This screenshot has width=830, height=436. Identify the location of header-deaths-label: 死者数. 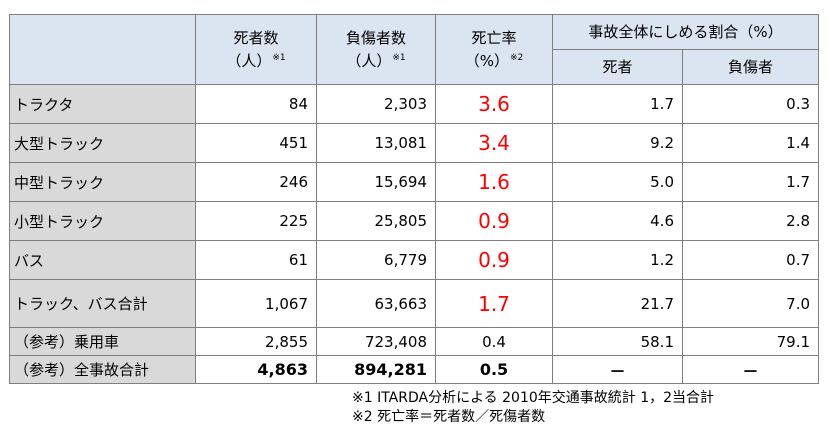
(256, 38).